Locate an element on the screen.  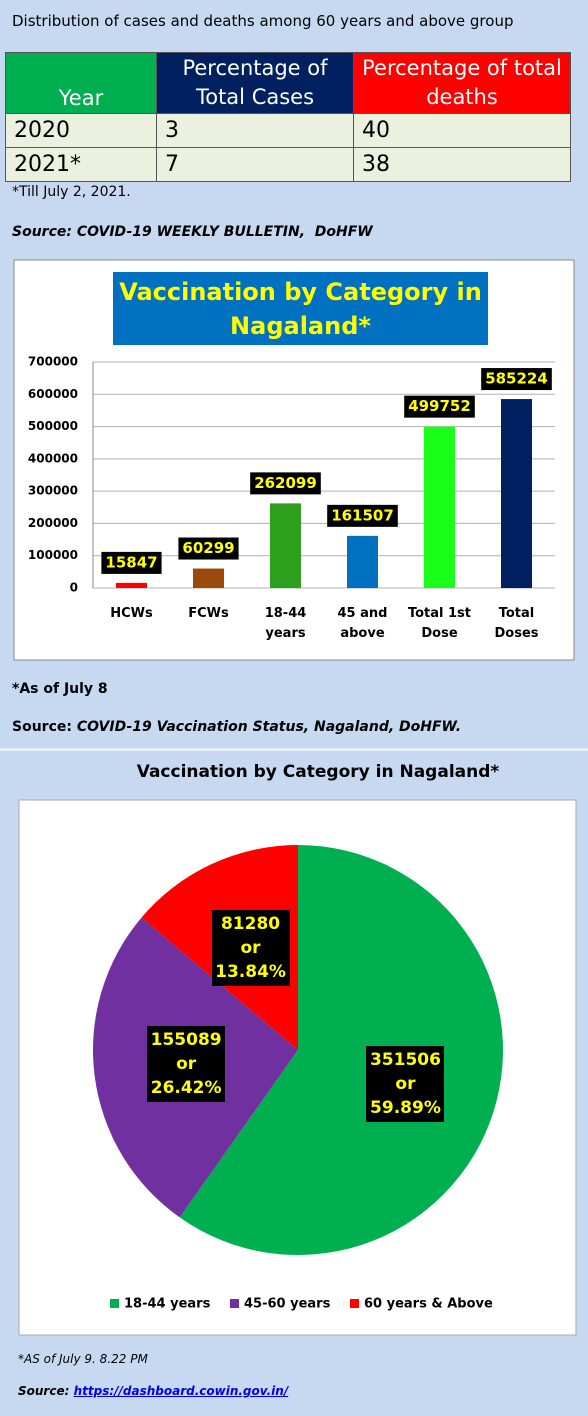
header-cell: Percentage of Total Cases is located at coordinates (255, 83).